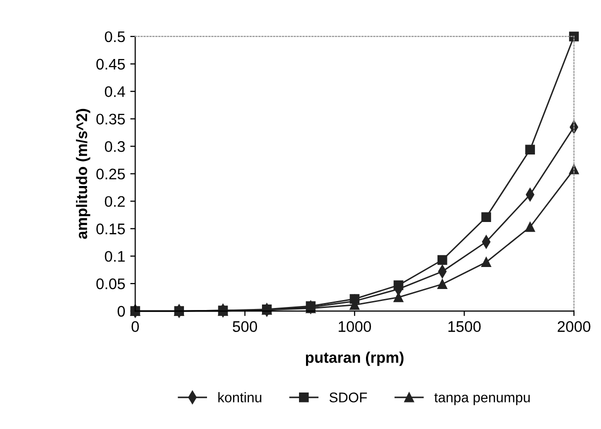  What do you see at coordinates (110, 174) in the screenshot?
I see `y-tick-label: 0.25` at bounding box center [110, 174].